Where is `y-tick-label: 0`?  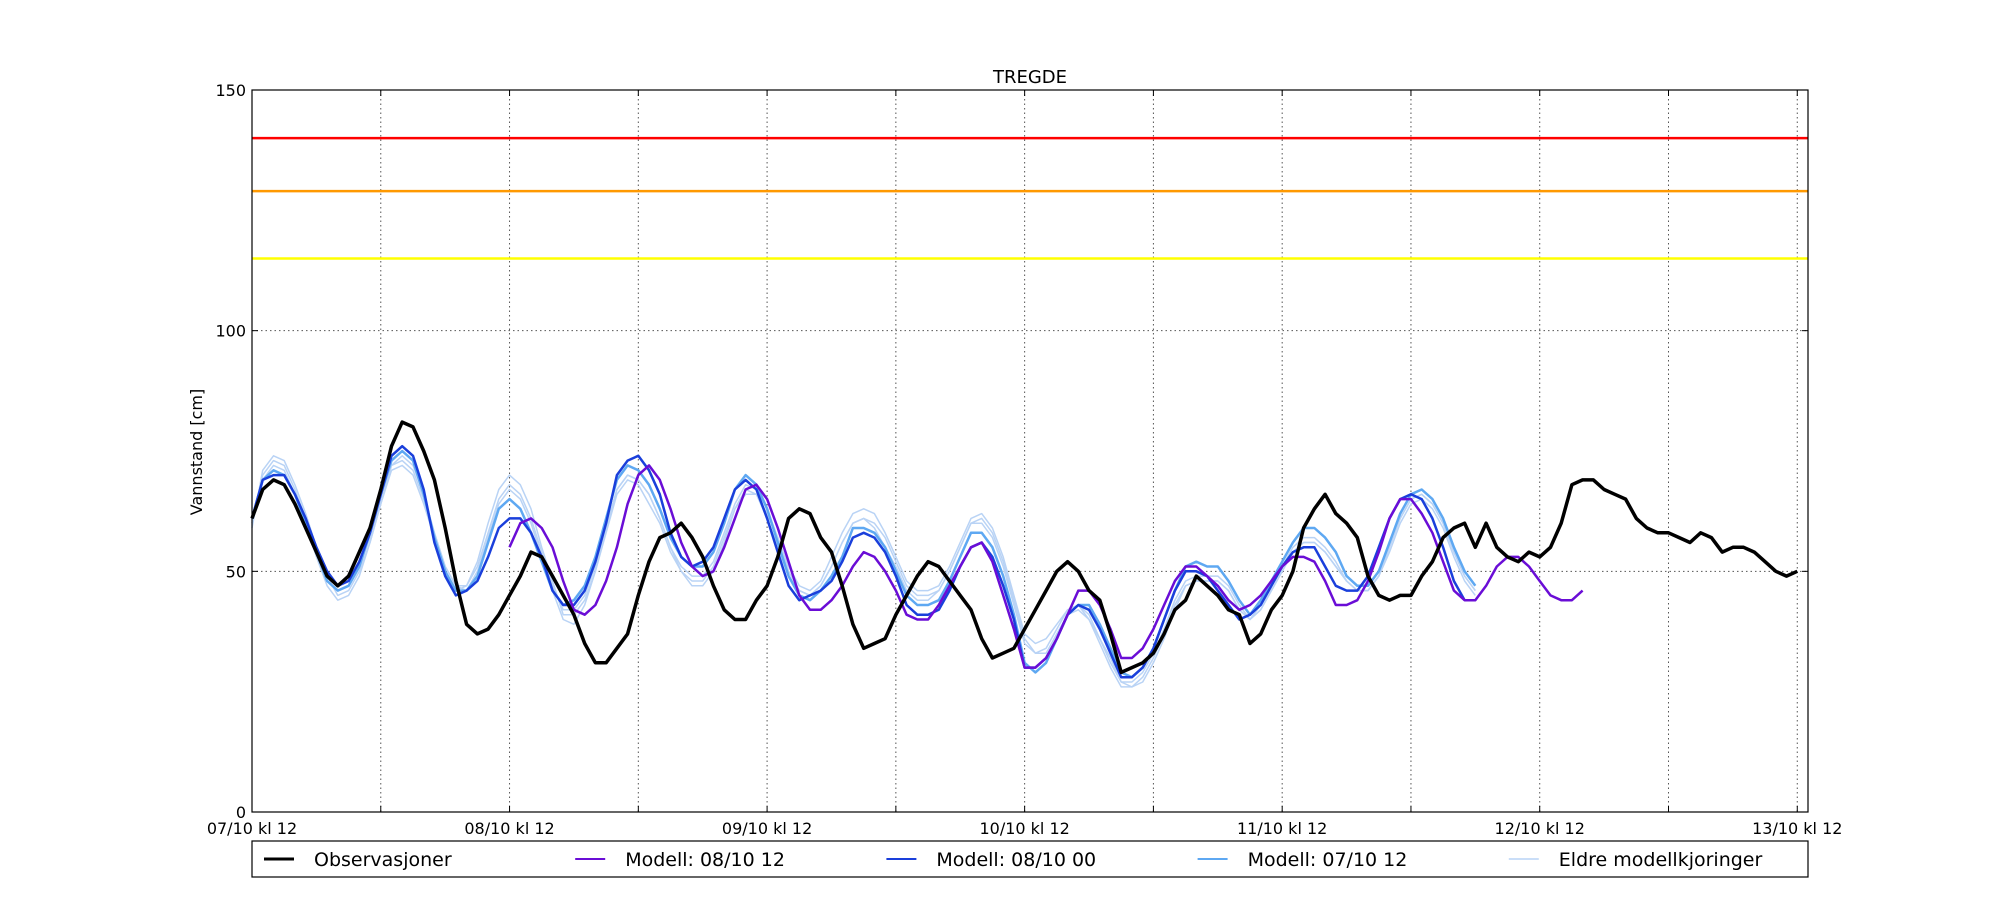
y-tick-label: 0 is located at coordinates (241, 812).